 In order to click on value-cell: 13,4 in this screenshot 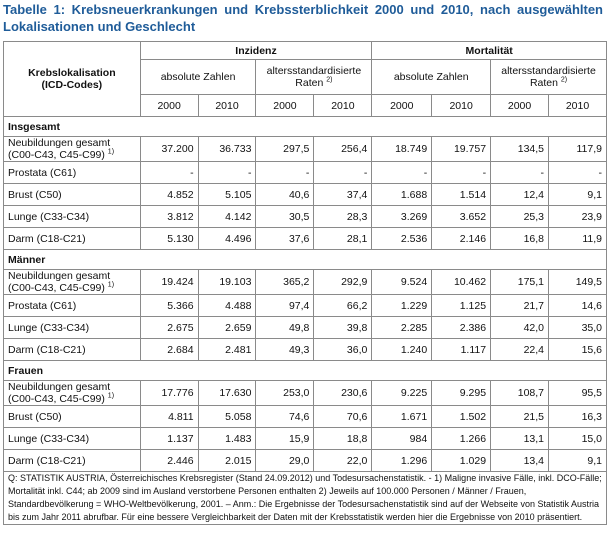, I will do `click(520, 460)`.